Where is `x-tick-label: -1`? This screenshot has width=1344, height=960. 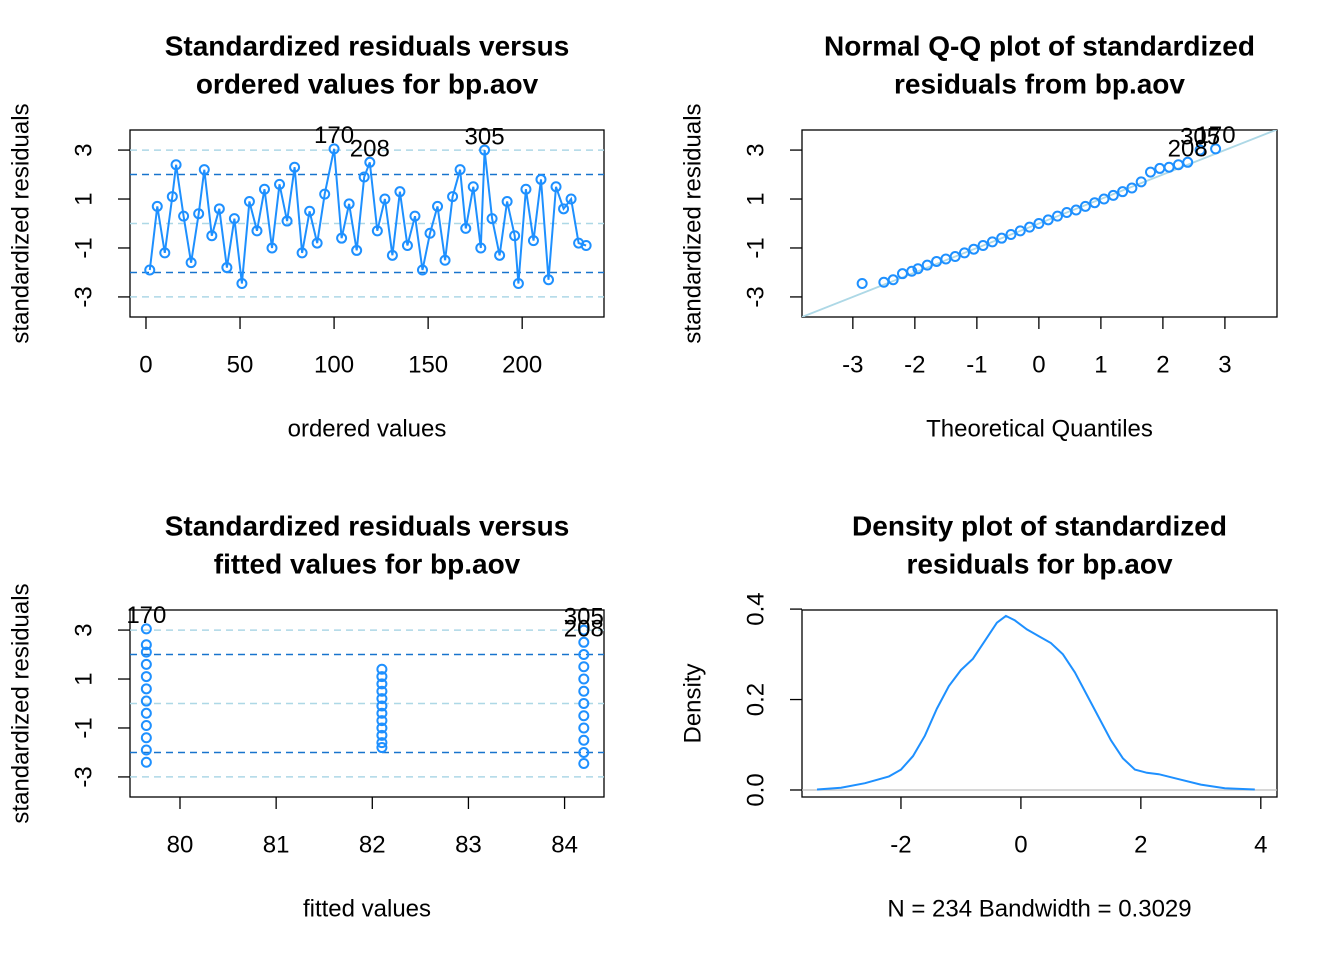 x-tick-label: -1 is located at coordinates (976, 364).